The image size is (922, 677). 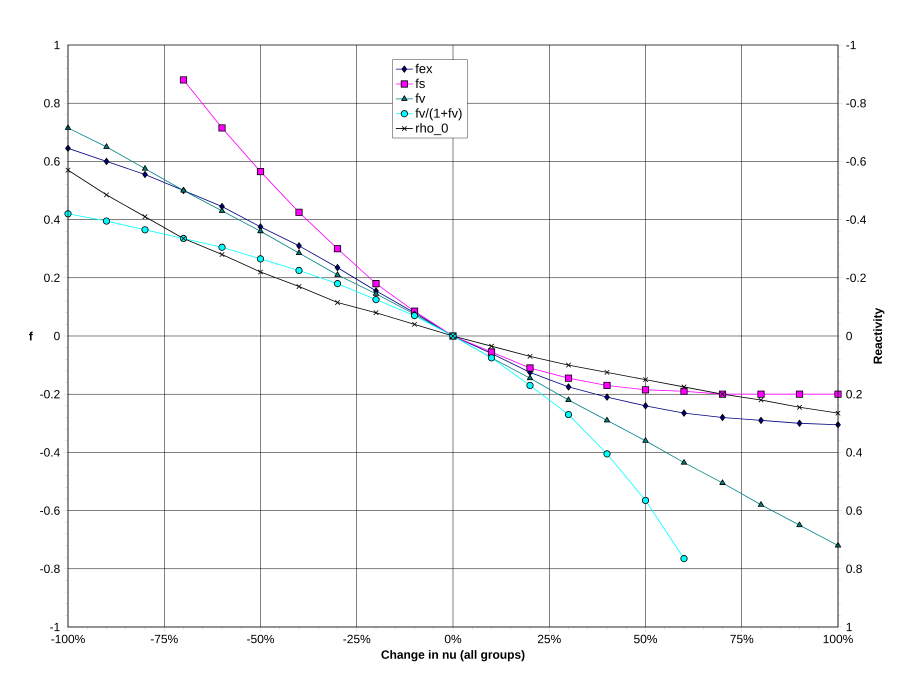 What do you see at coordinates (420, 98) in the screenshot?
I see `legend-label: fv` at bounding box center [420, 98].